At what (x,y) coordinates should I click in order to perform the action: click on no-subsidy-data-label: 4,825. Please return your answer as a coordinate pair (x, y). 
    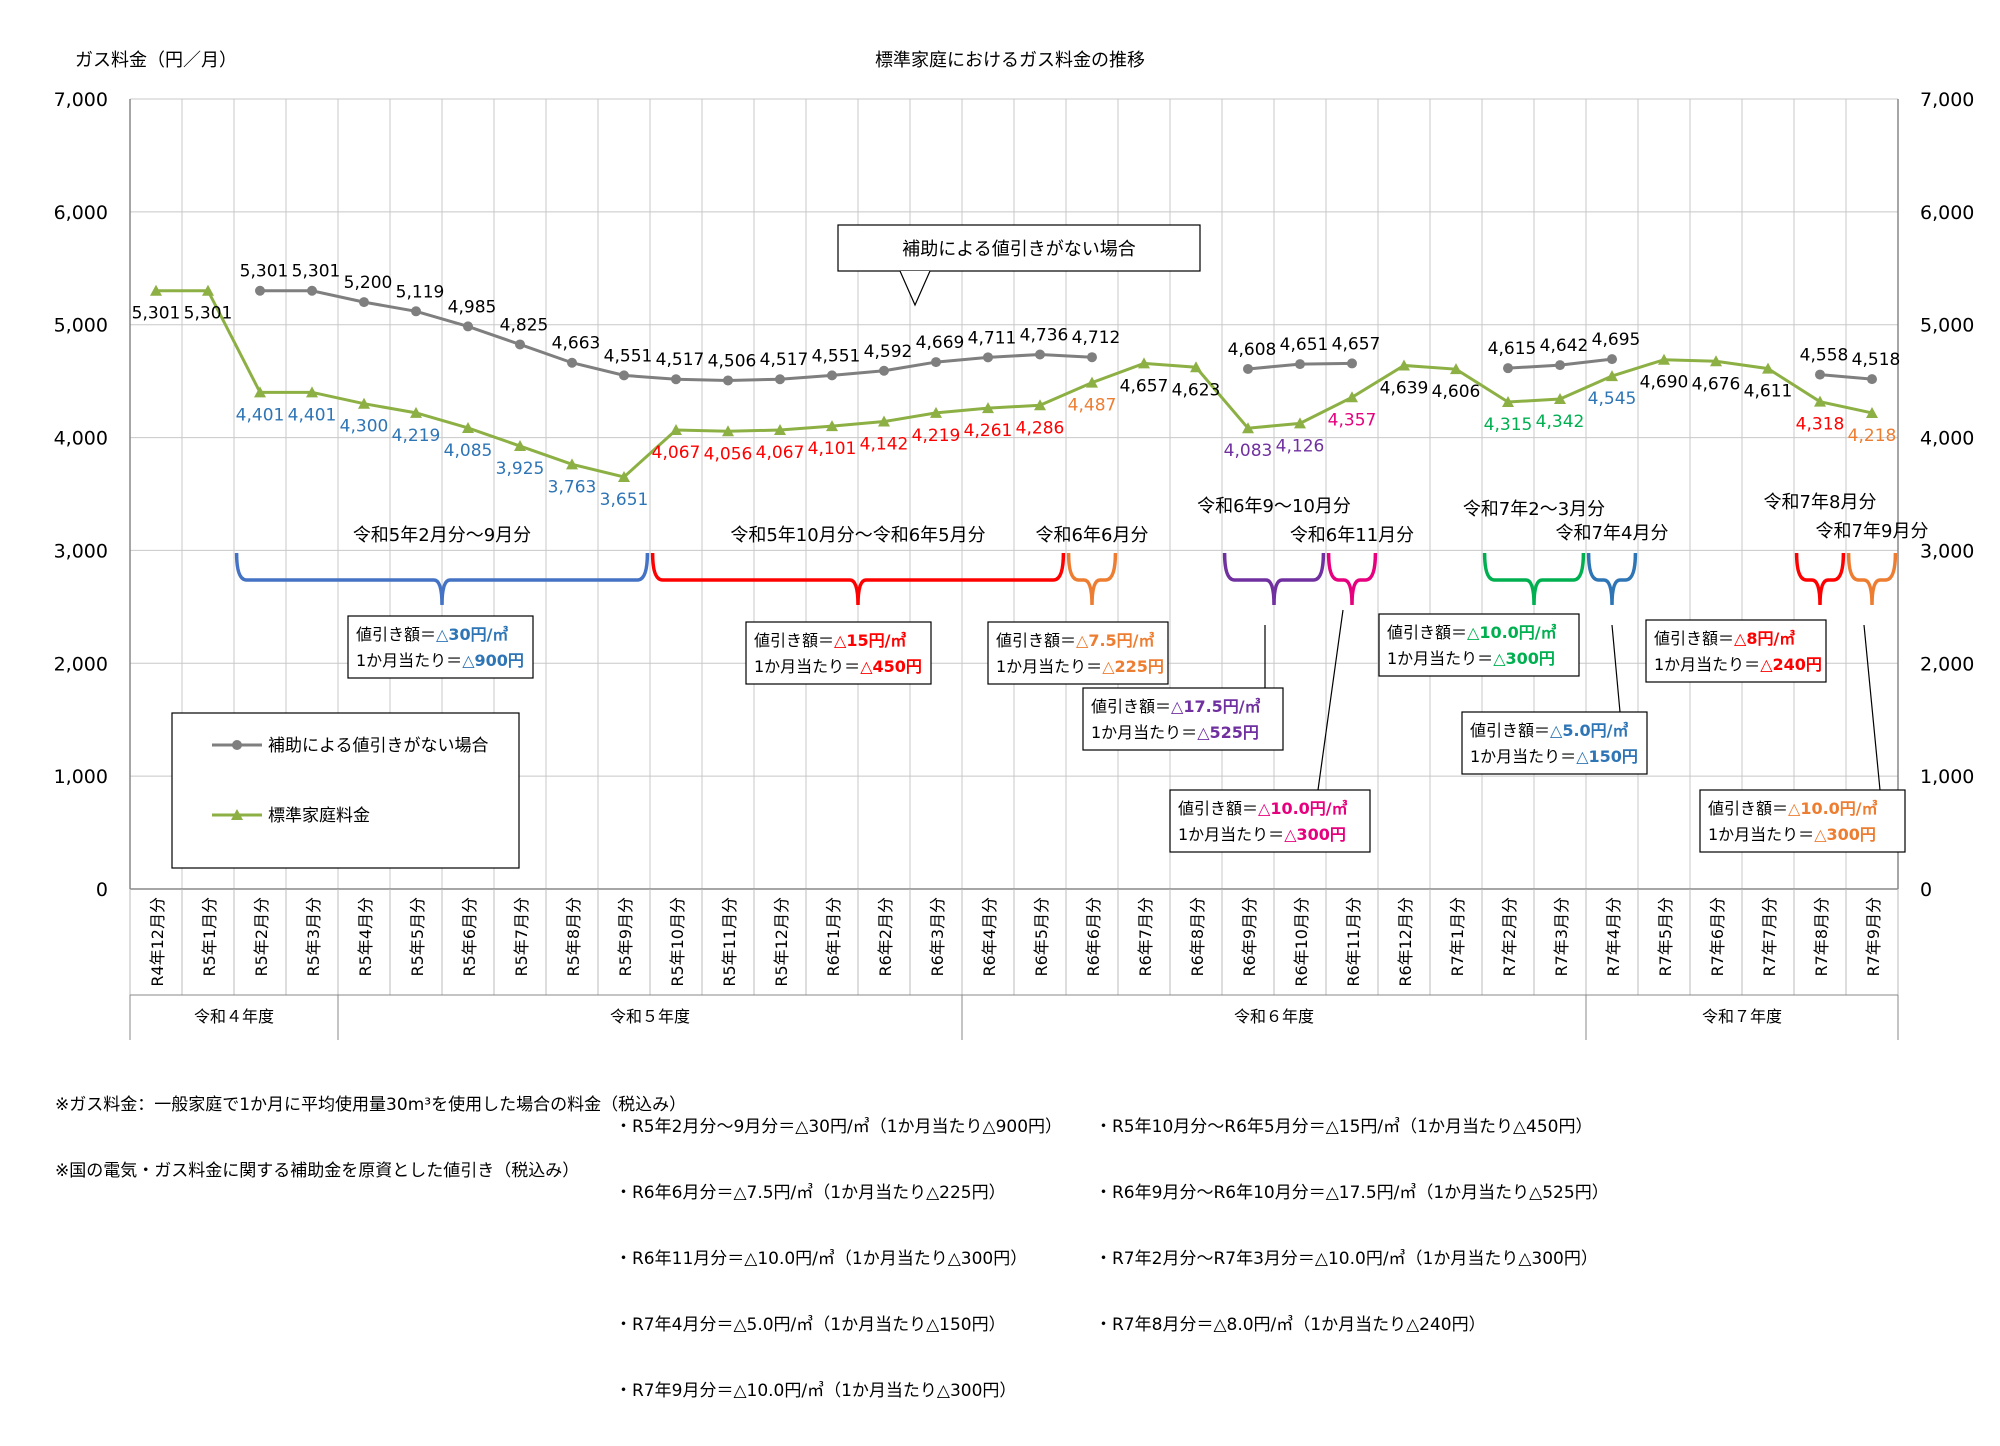
    Looking at the image, I should click on (524, 325).